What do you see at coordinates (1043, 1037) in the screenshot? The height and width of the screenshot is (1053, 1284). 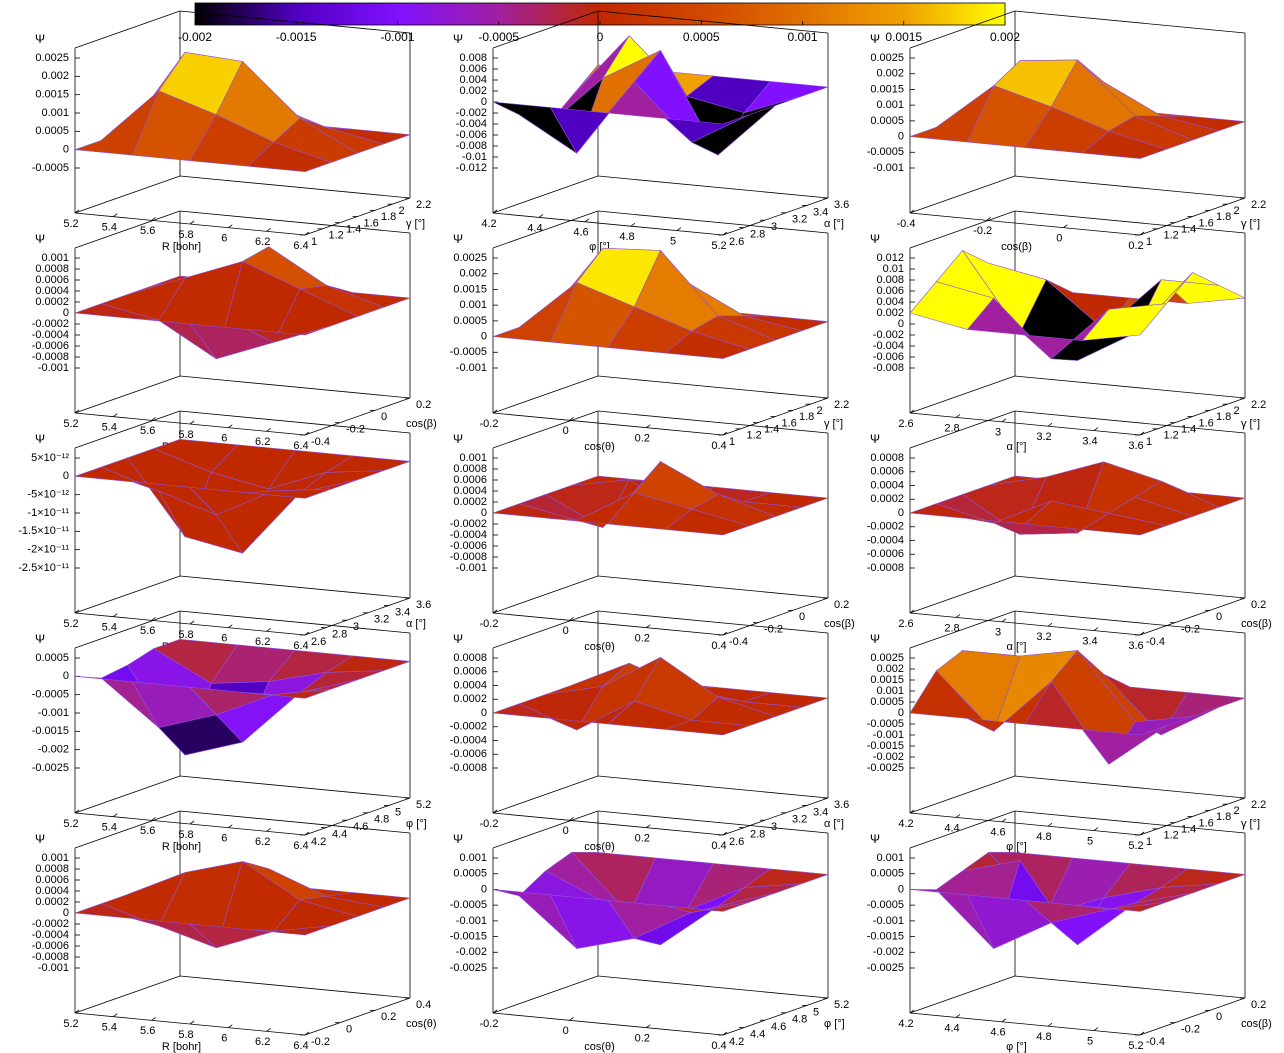 I see `x-tick-label: 4.8` at bounding box center [1043, 1037].